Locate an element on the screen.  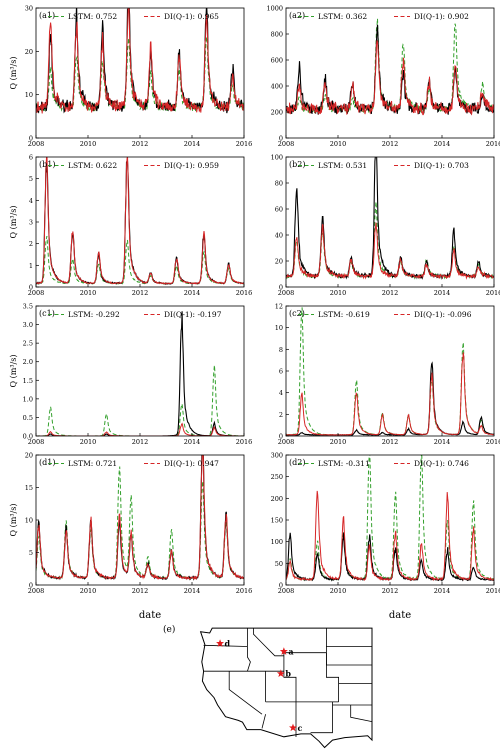
site-label-a: a is located at coordinates (290, 651).